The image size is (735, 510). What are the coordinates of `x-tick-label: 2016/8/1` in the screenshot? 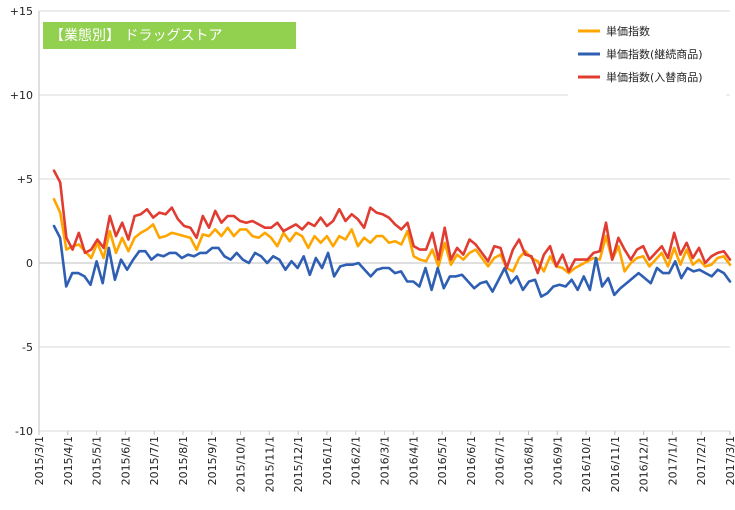 It's located at (528, 460).